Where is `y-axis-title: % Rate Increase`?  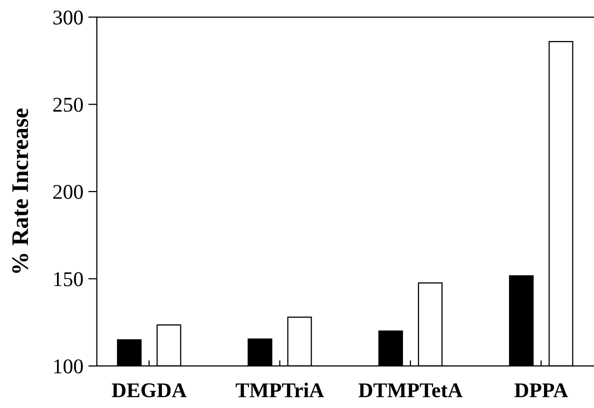 y-axis-title: % Rate Increase is located at coordinates (20, 190).